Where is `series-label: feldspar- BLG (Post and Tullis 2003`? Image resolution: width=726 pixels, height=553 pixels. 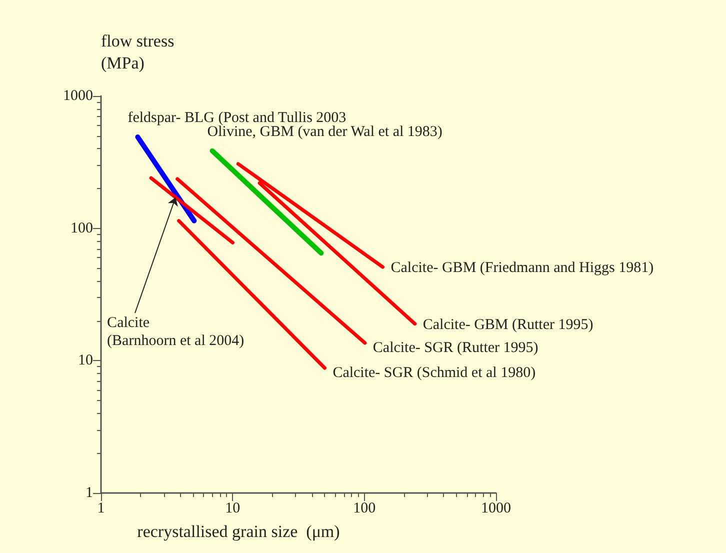
series-label: feldspar- BLG (Post and Tullis 2003 is located at coordinates (237, 118).